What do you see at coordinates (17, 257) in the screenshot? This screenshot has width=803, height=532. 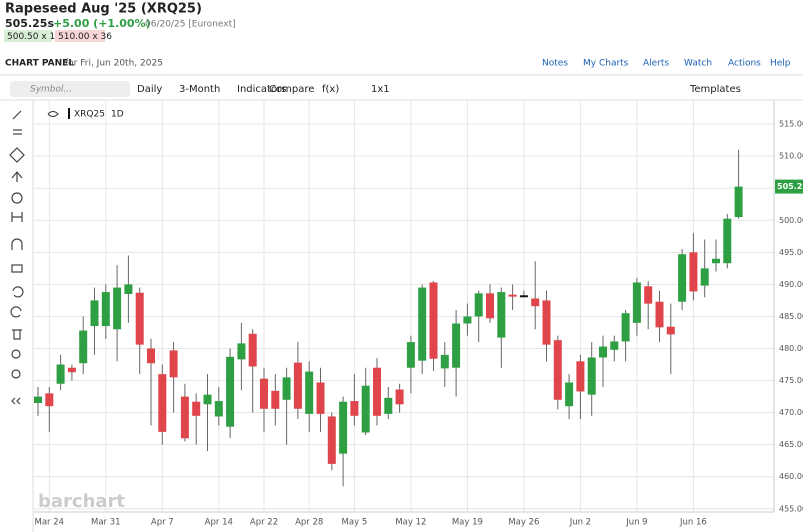 I see `drawing-tools` at bounding box center [17, 257].